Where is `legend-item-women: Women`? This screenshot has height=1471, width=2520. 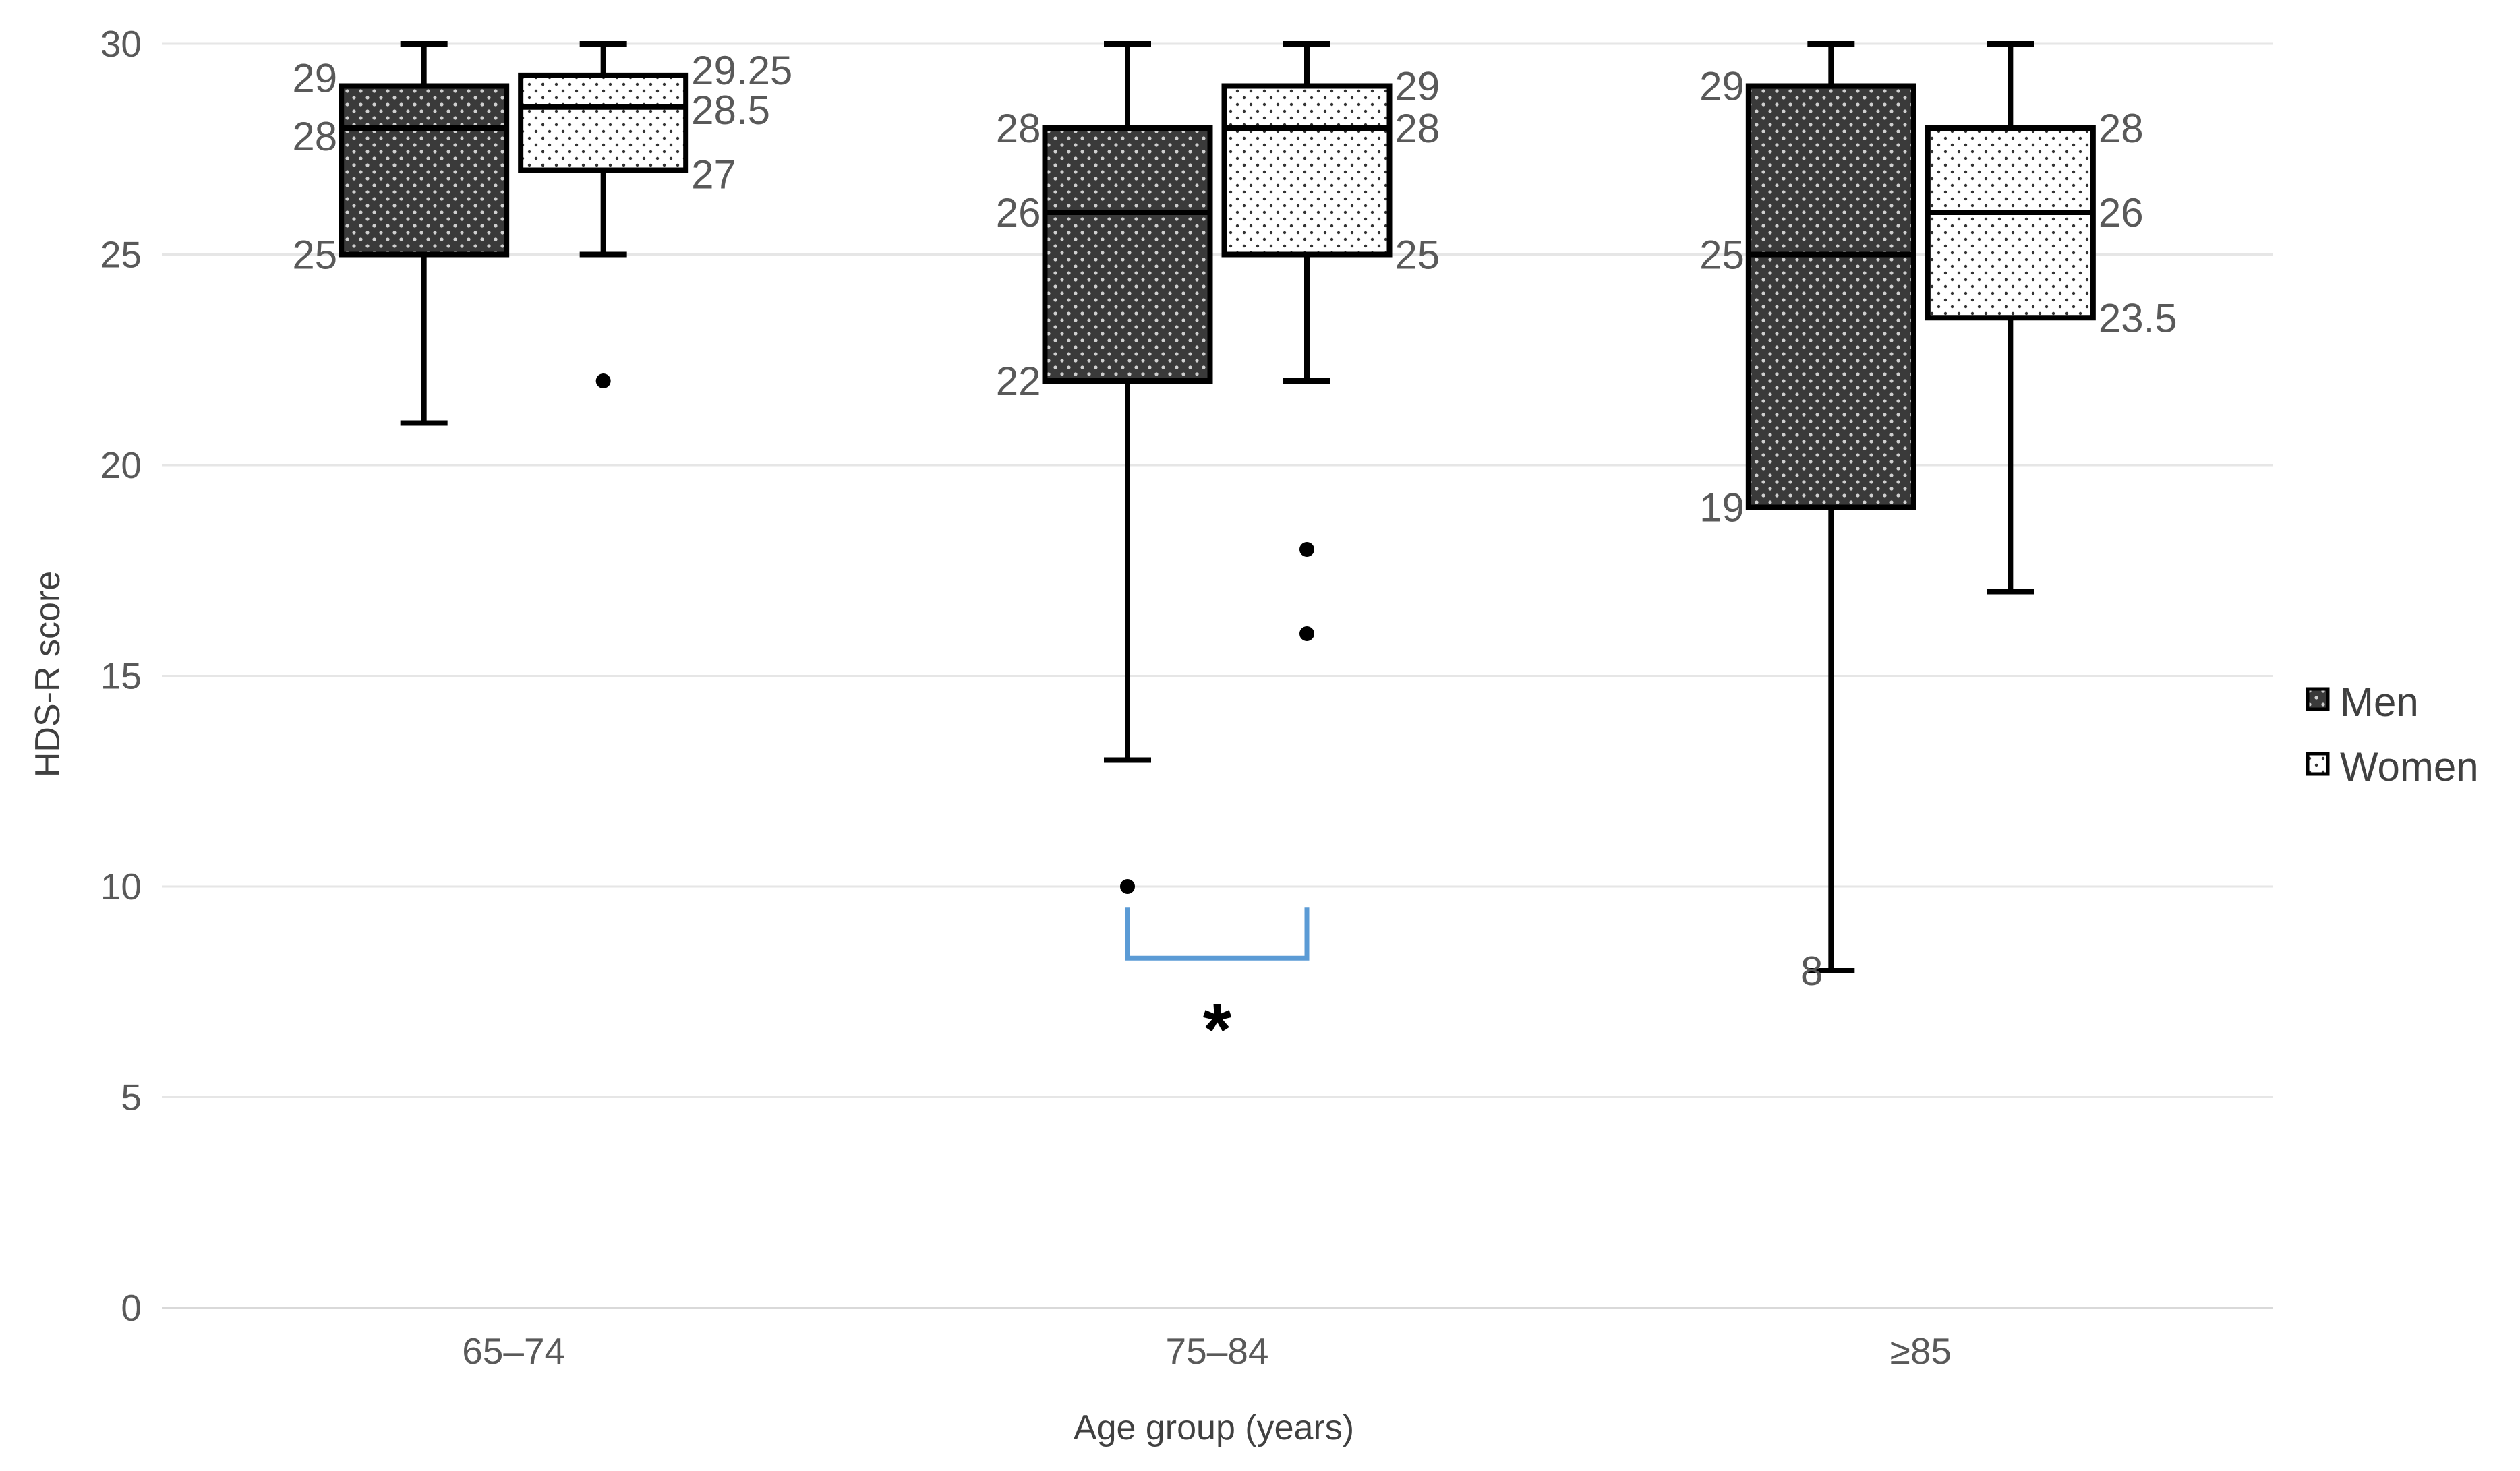 legend-item-women: Women is located at coordinates (2393, 766).